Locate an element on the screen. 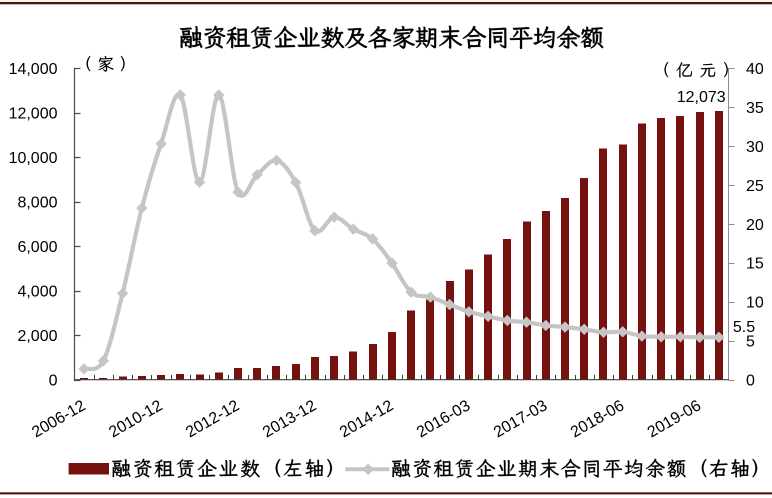  svg-text: 5.5 is located at coordinates (744, 327).